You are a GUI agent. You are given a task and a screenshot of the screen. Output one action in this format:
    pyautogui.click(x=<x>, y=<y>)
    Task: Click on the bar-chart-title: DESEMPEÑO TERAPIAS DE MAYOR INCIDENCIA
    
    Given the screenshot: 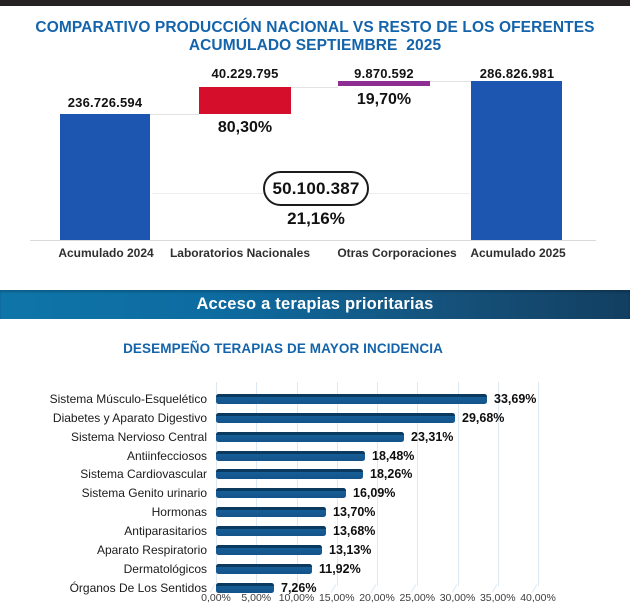 What is the action you would take?
    pyautogui.click(x=283, y=348)
    